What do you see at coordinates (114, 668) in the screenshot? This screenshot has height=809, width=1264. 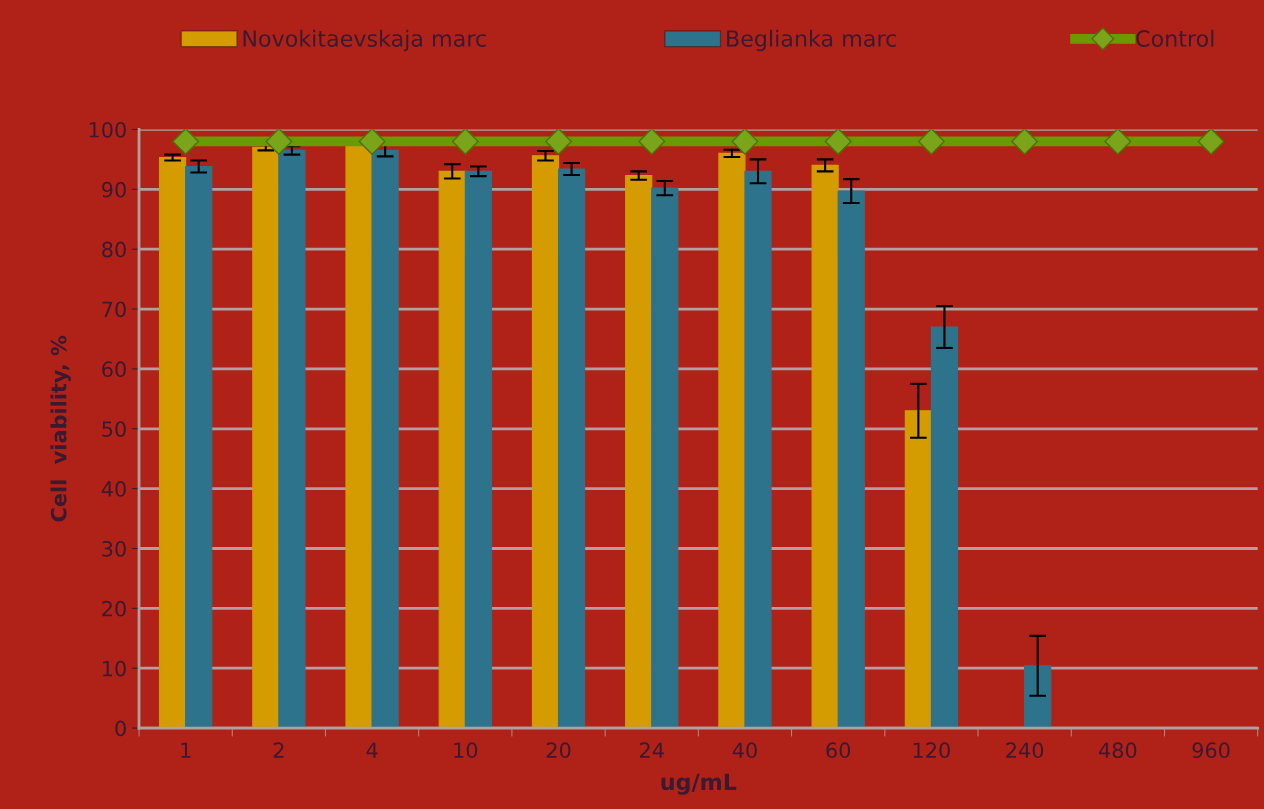 I see `y-tick-label: 10` at bounding box center [114, 668].